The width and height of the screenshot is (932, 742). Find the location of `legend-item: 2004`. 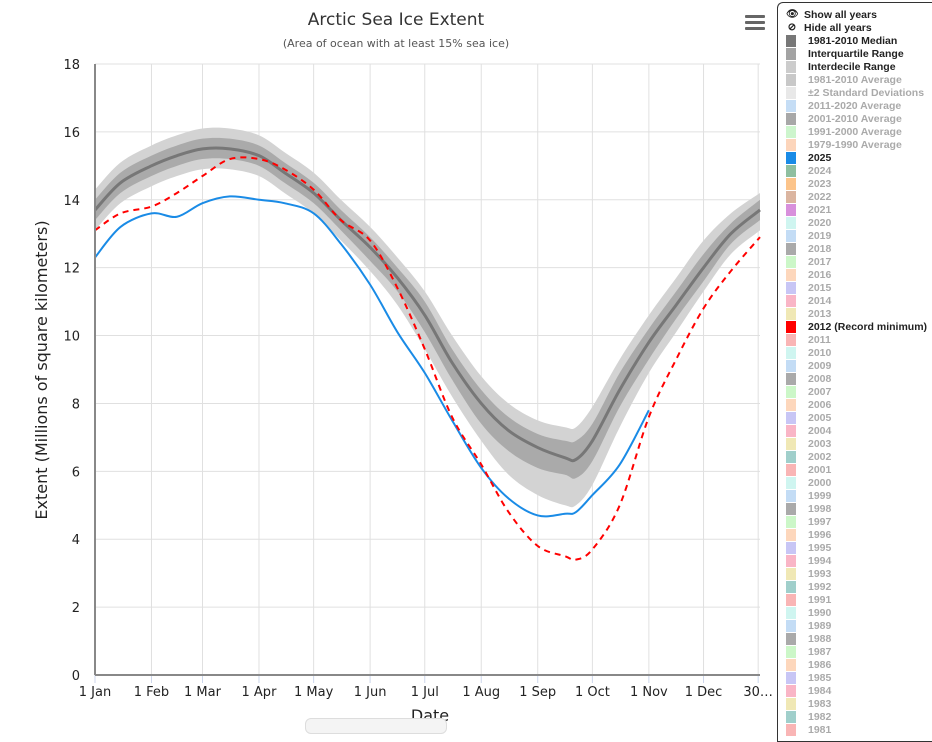

legend-item: 2004 is located at coordinates (855, 430).